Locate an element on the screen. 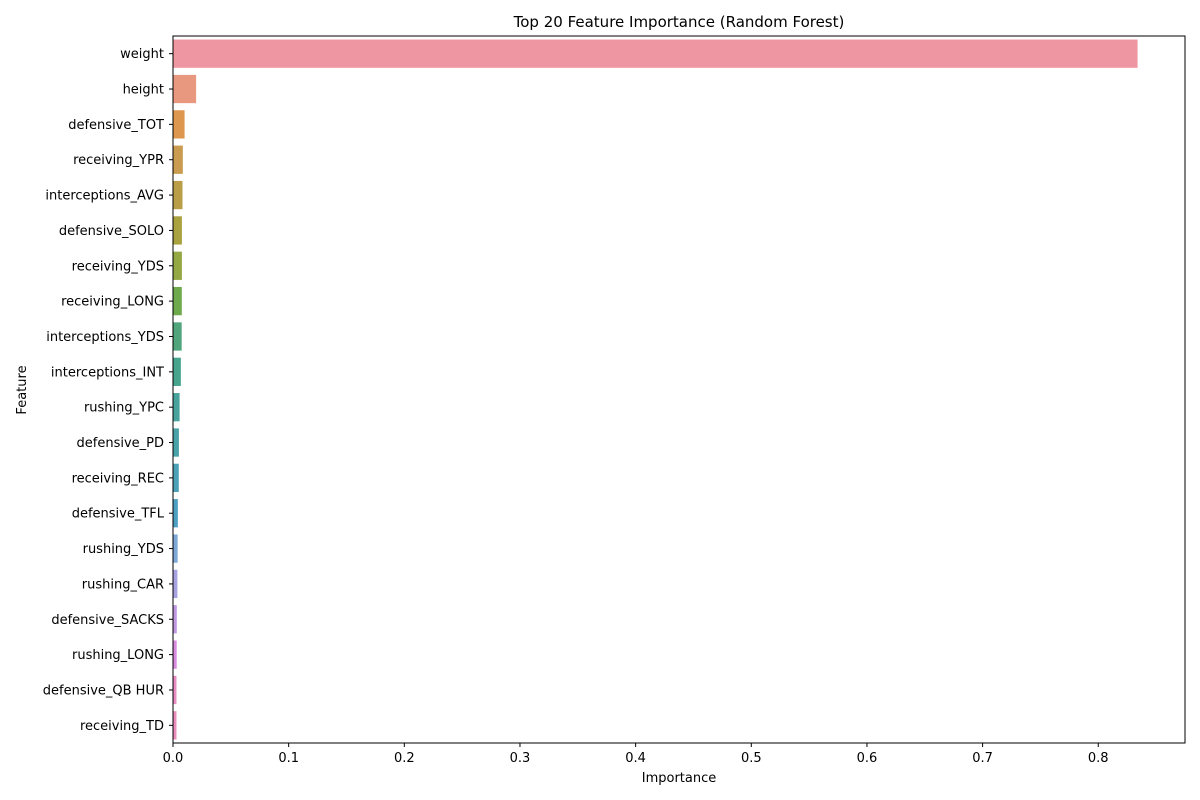 The width and height of the screenshot is (1200, 800). y-tick-label: defensive_PD is located at coordinates (121, 443).